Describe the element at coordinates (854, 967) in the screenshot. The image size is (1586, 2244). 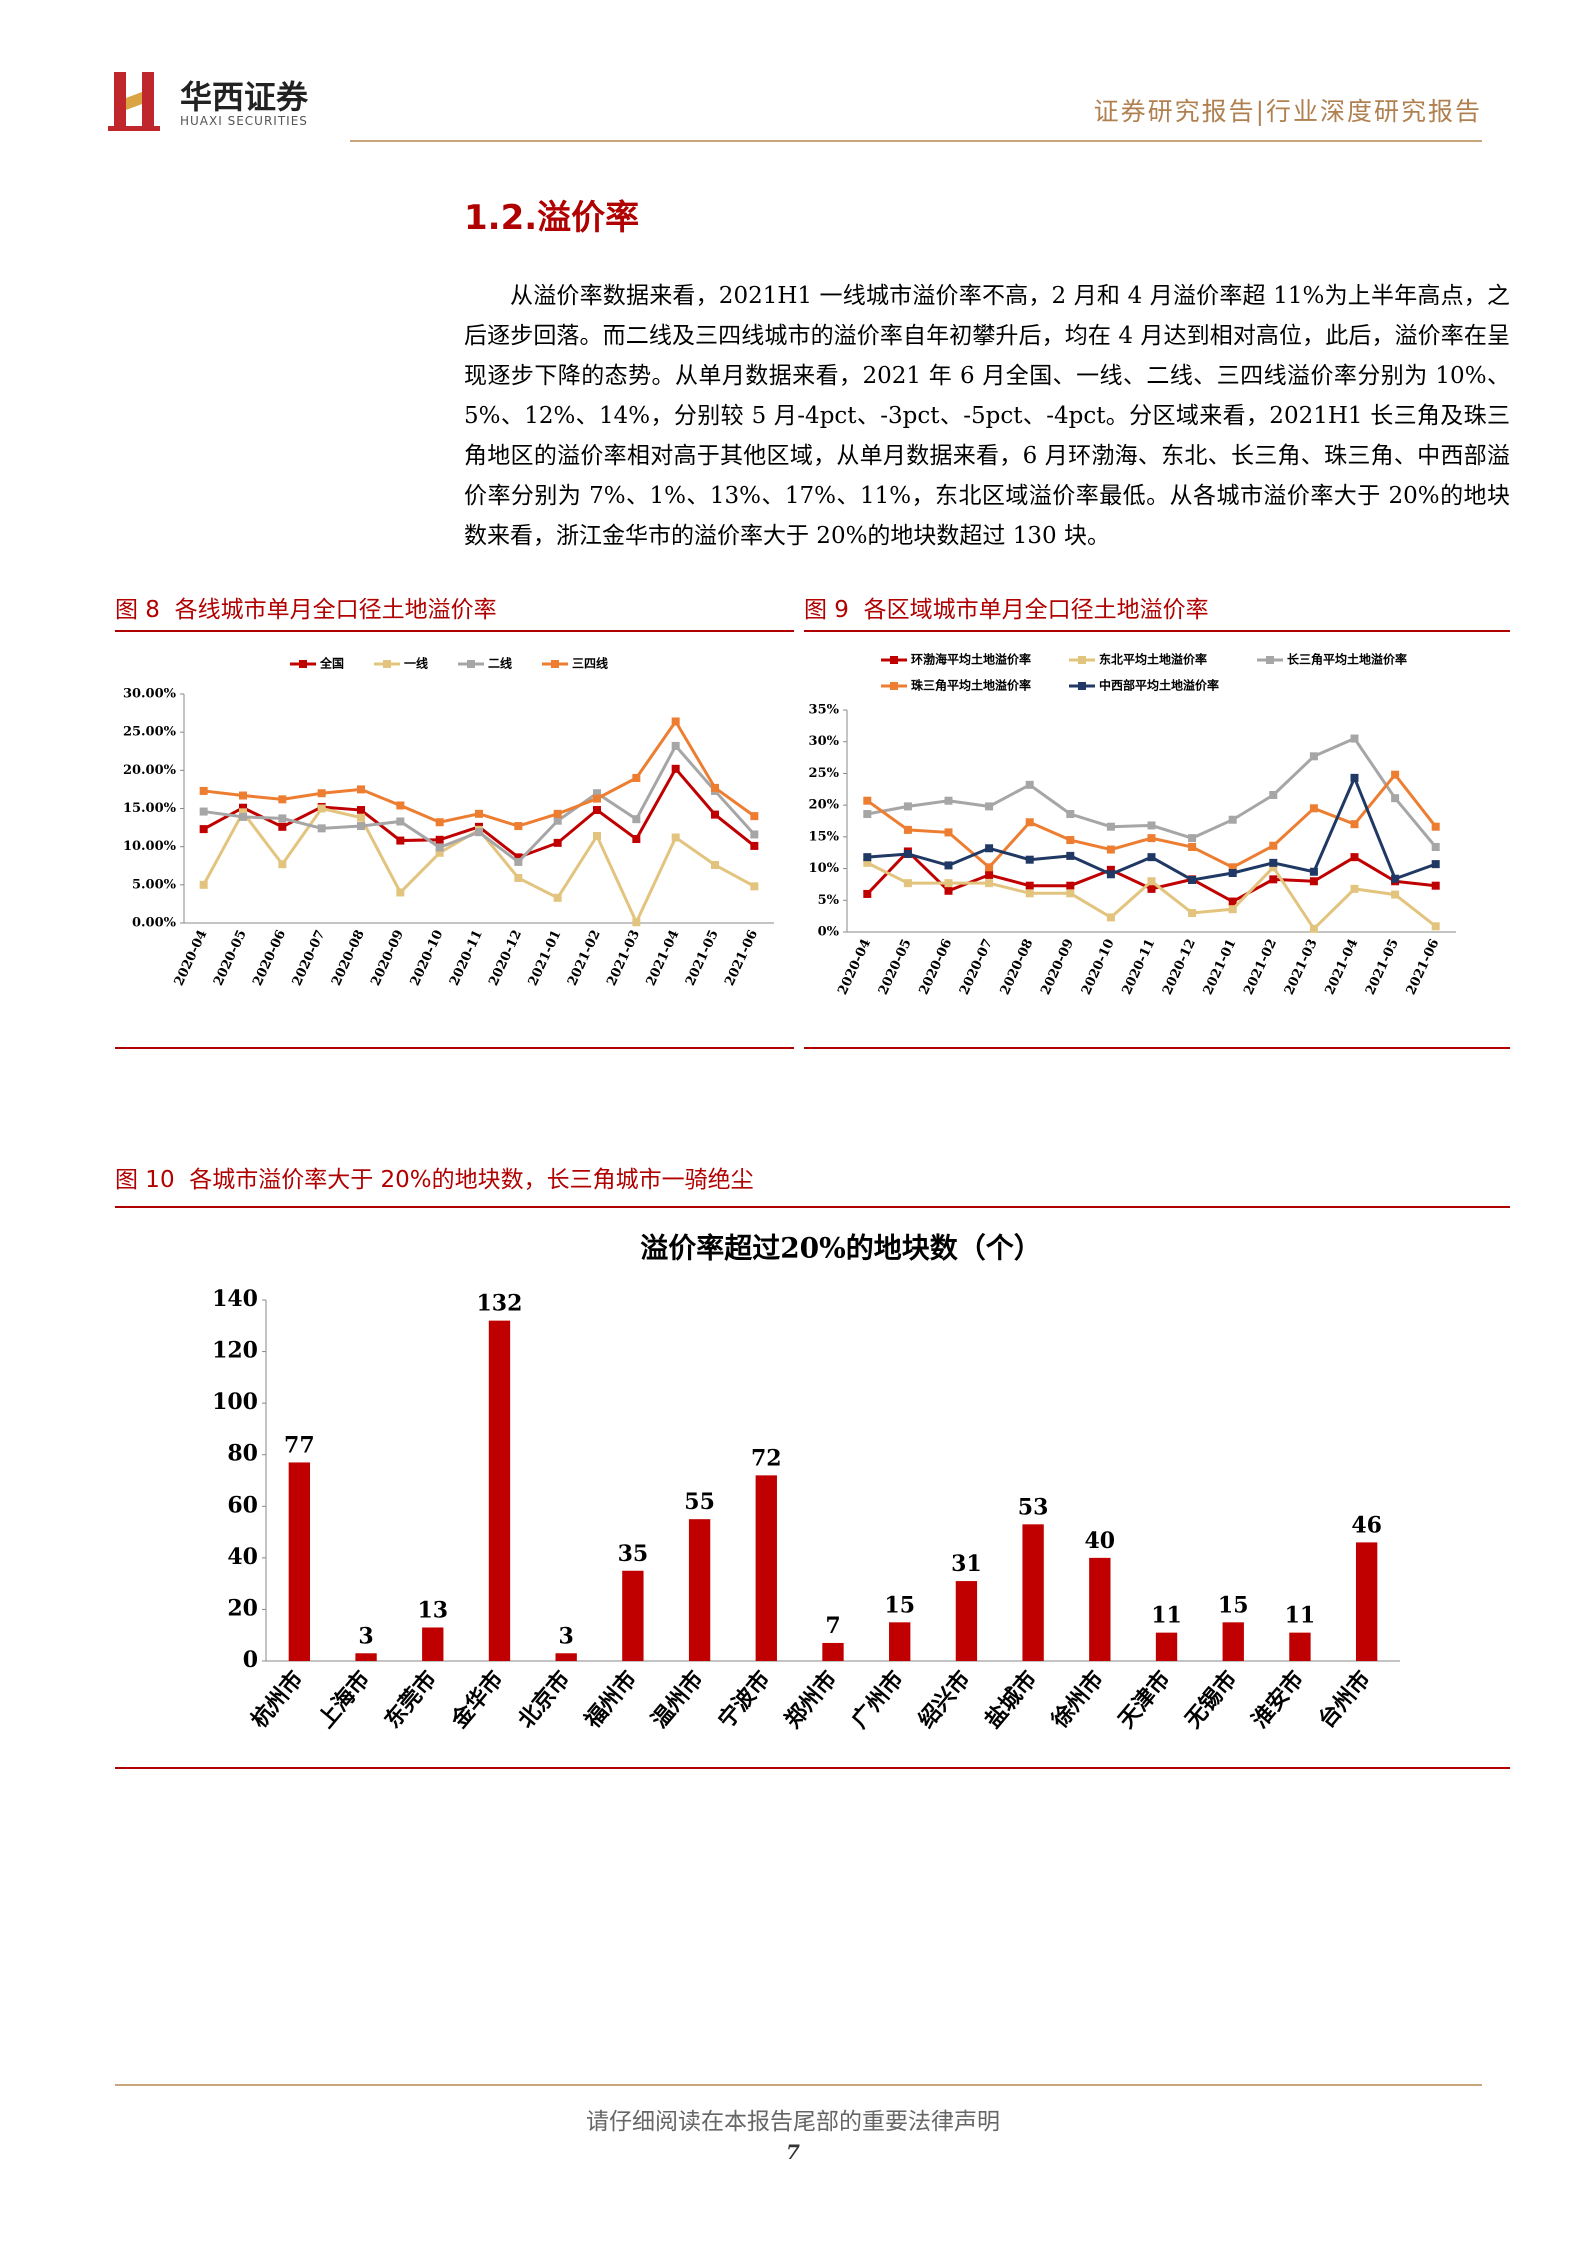
I see `x-tick-label: 2020-04` at that location.